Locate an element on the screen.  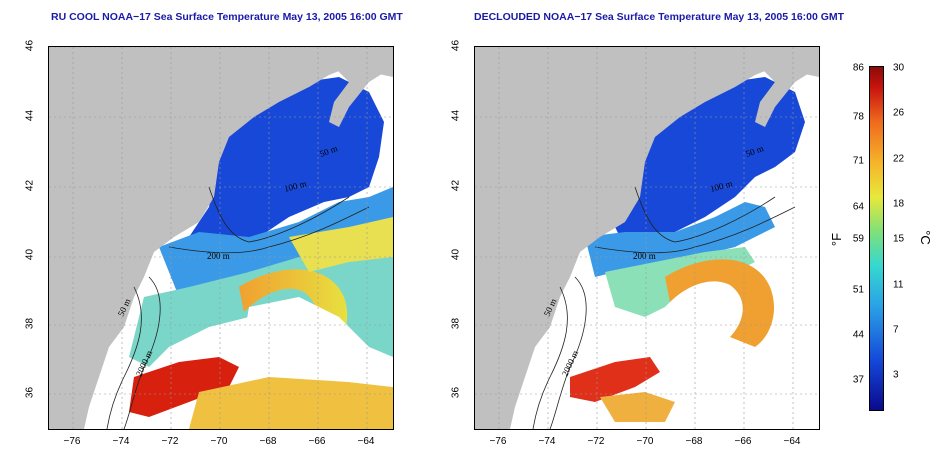
colorbar-f-tick: 59 is located at coordinates (858, 239).